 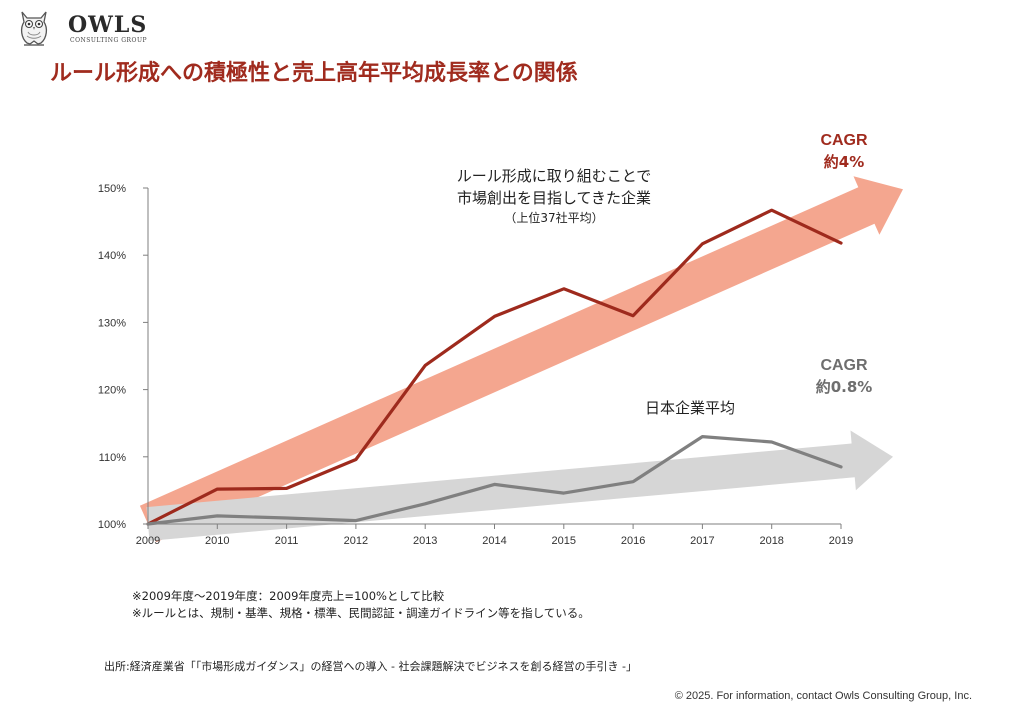 What do you see at coordinates (690, 408) in the screenshot?
I see `avg-series-label: 日本企業平均` at bounding box center [690, 408].